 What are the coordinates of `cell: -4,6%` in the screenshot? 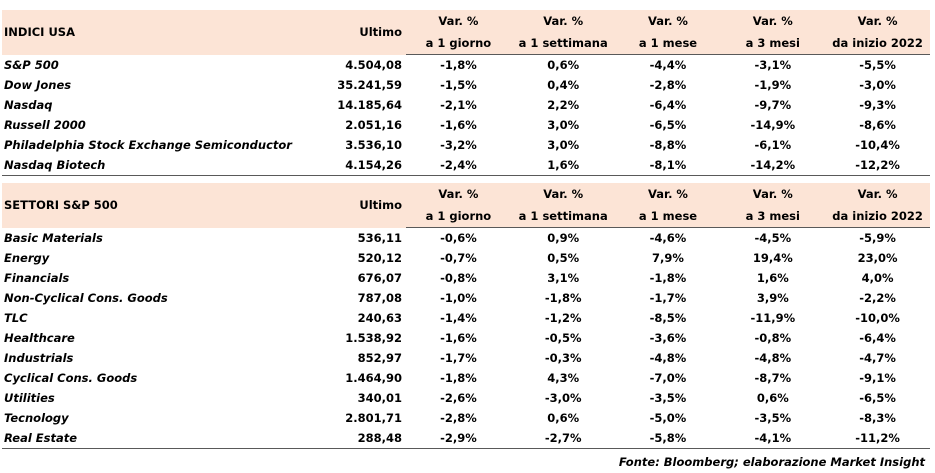 It's located at (668, 238).